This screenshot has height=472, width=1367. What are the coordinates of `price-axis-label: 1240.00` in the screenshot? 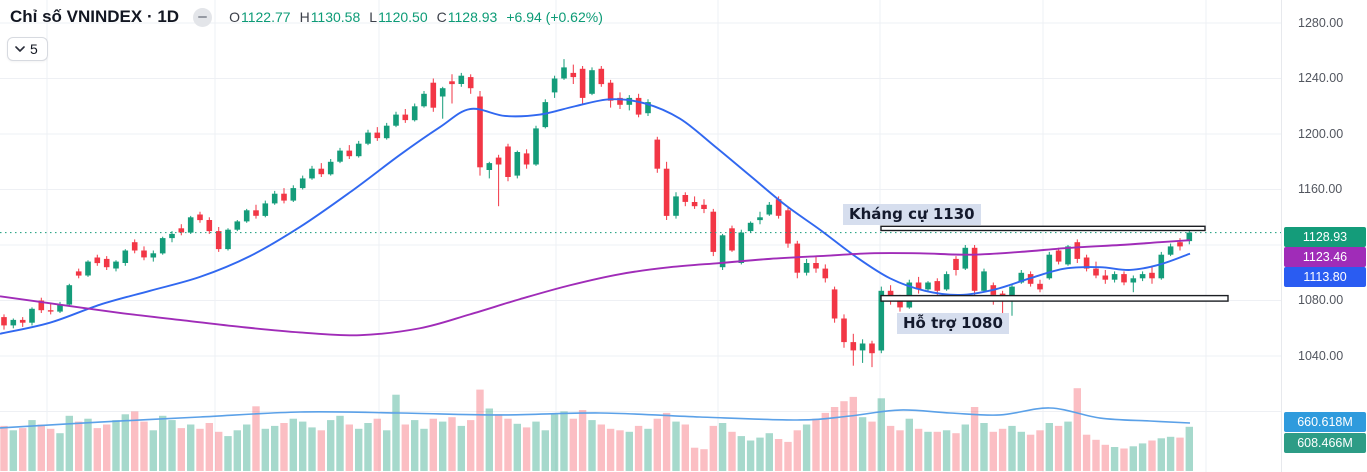 It's located at (1321, 78).